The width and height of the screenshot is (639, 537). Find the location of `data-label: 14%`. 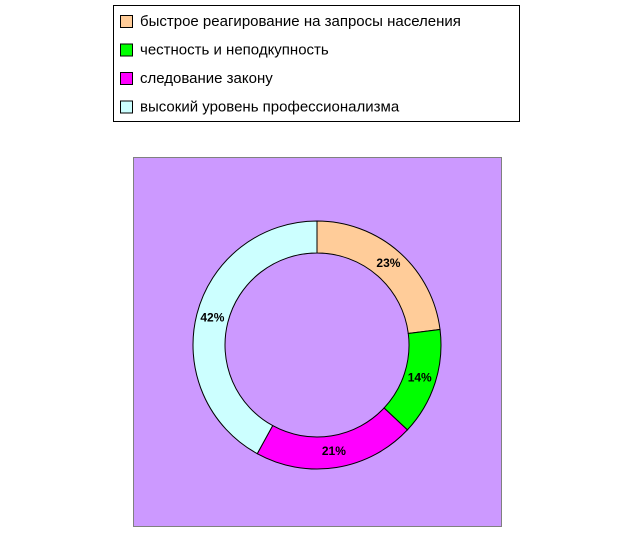

data-label: 14% is located at coordinates (420, 378).